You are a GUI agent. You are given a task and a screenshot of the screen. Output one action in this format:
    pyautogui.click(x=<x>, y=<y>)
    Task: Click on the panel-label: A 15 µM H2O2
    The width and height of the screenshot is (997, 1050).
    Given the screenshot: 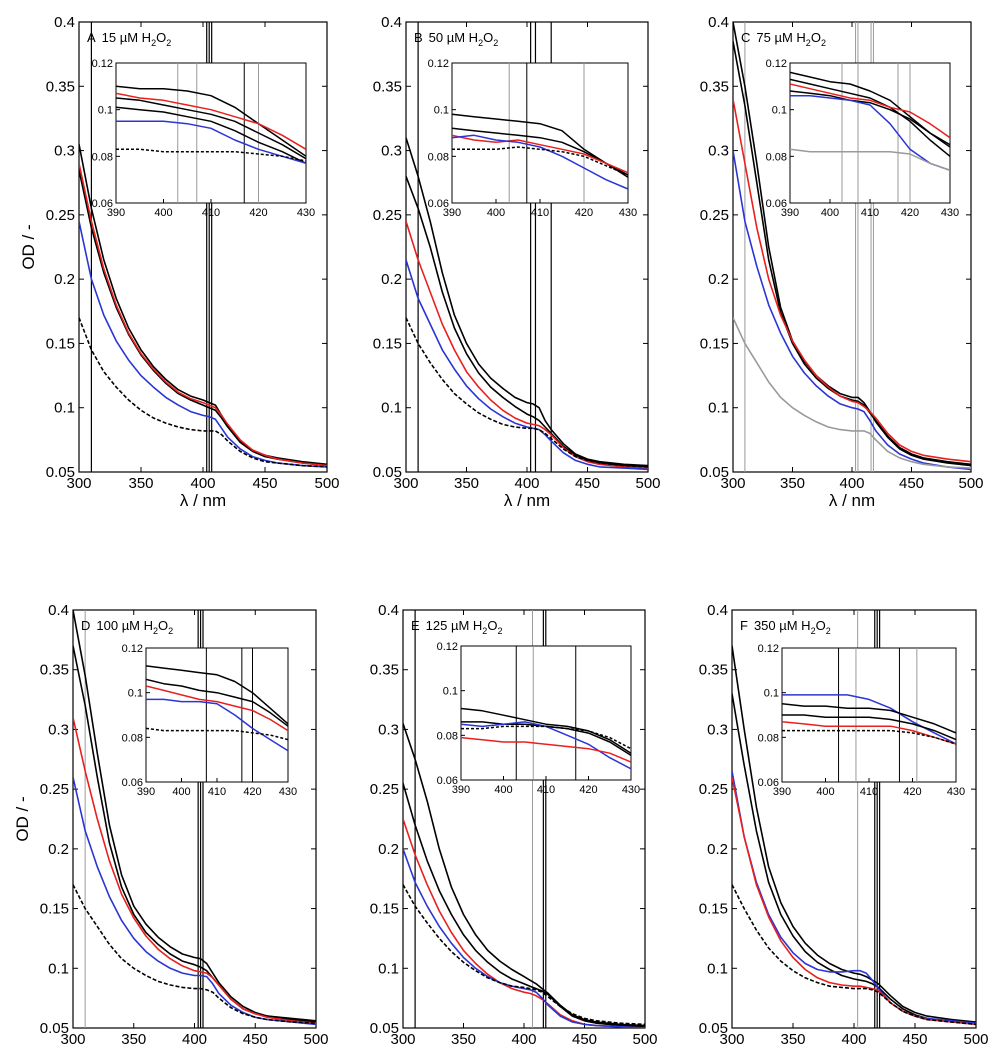 What is the action you would take?
    pyautogui.click(x=129, y=39)
    